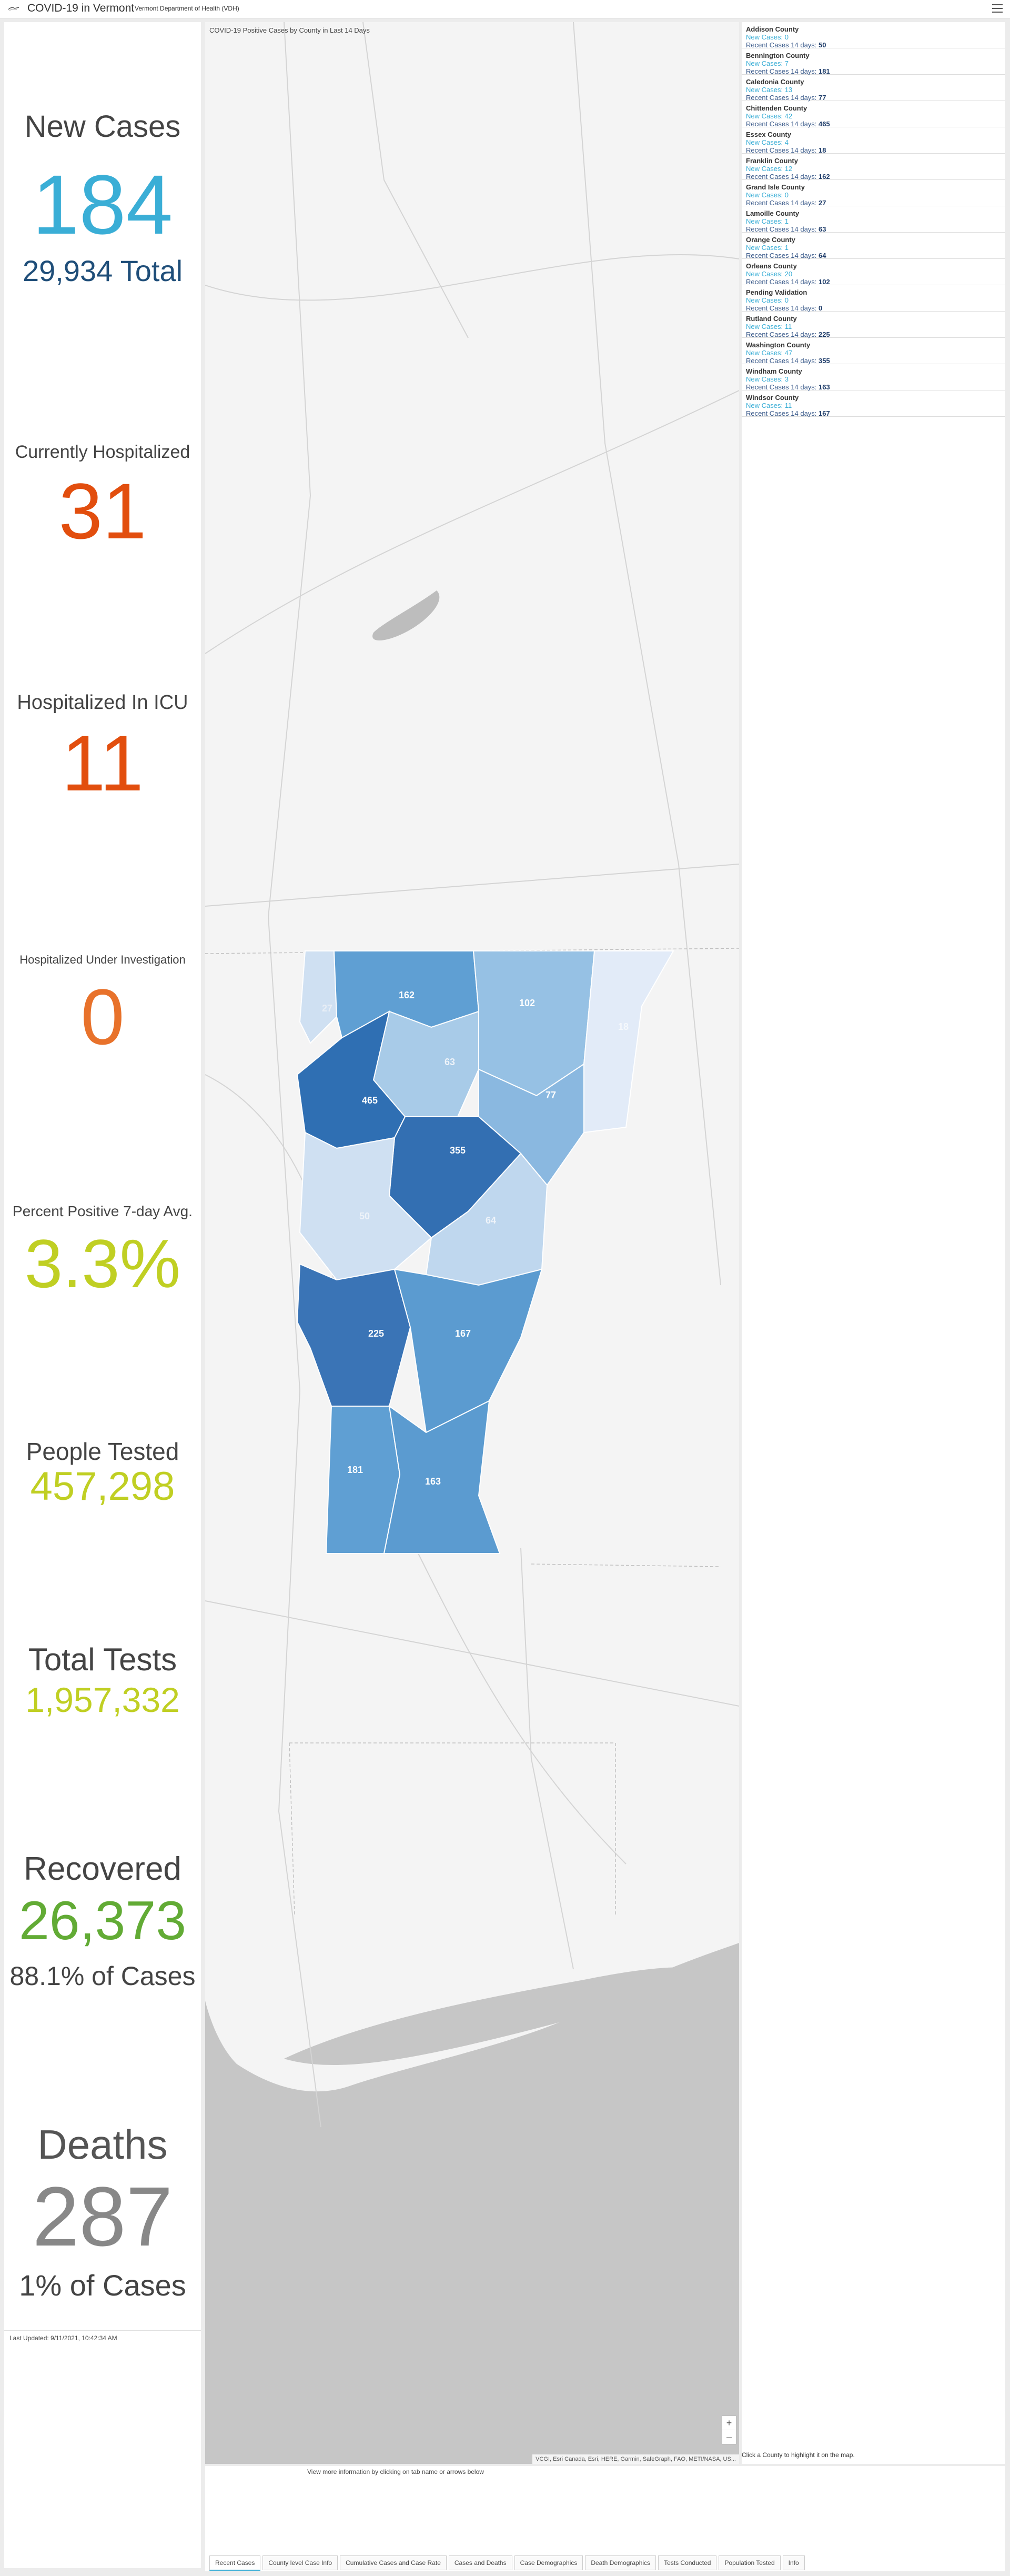 This screenshot has width=1010, height=2576. I want to click on percent-positive-label: Percent Positive 7-day Avg., so click(103, 1211).